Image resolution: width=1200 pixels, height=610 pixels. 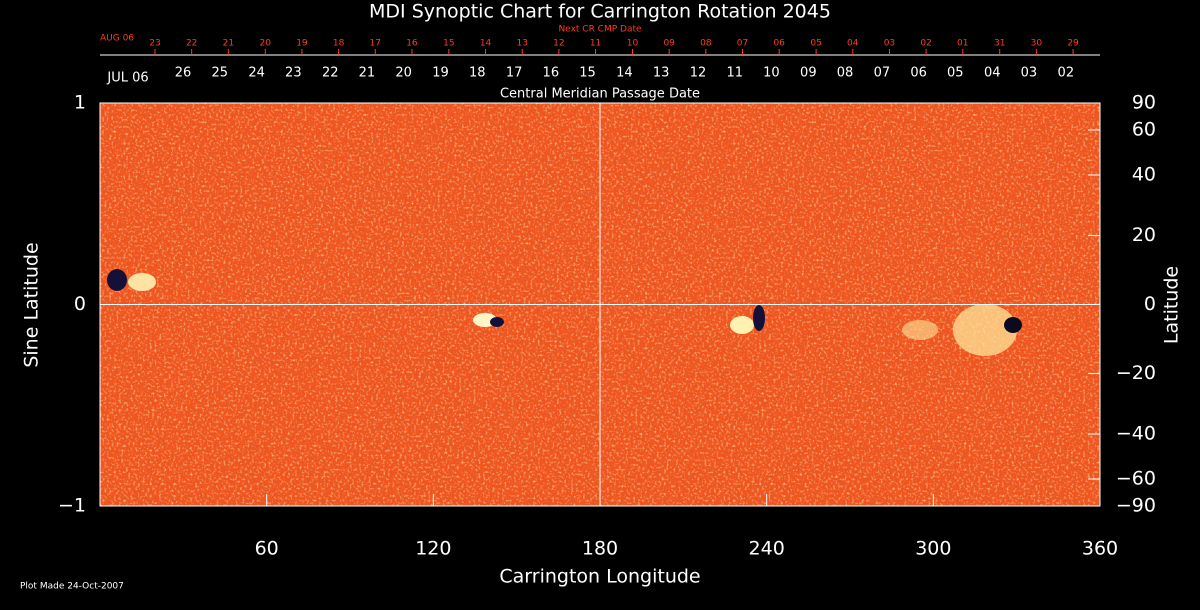 What do you see at coordinates (600, 30) in the screenshot?
I see `date-axis-label: Next CR CMP Date` at bounding box center [600, 30].